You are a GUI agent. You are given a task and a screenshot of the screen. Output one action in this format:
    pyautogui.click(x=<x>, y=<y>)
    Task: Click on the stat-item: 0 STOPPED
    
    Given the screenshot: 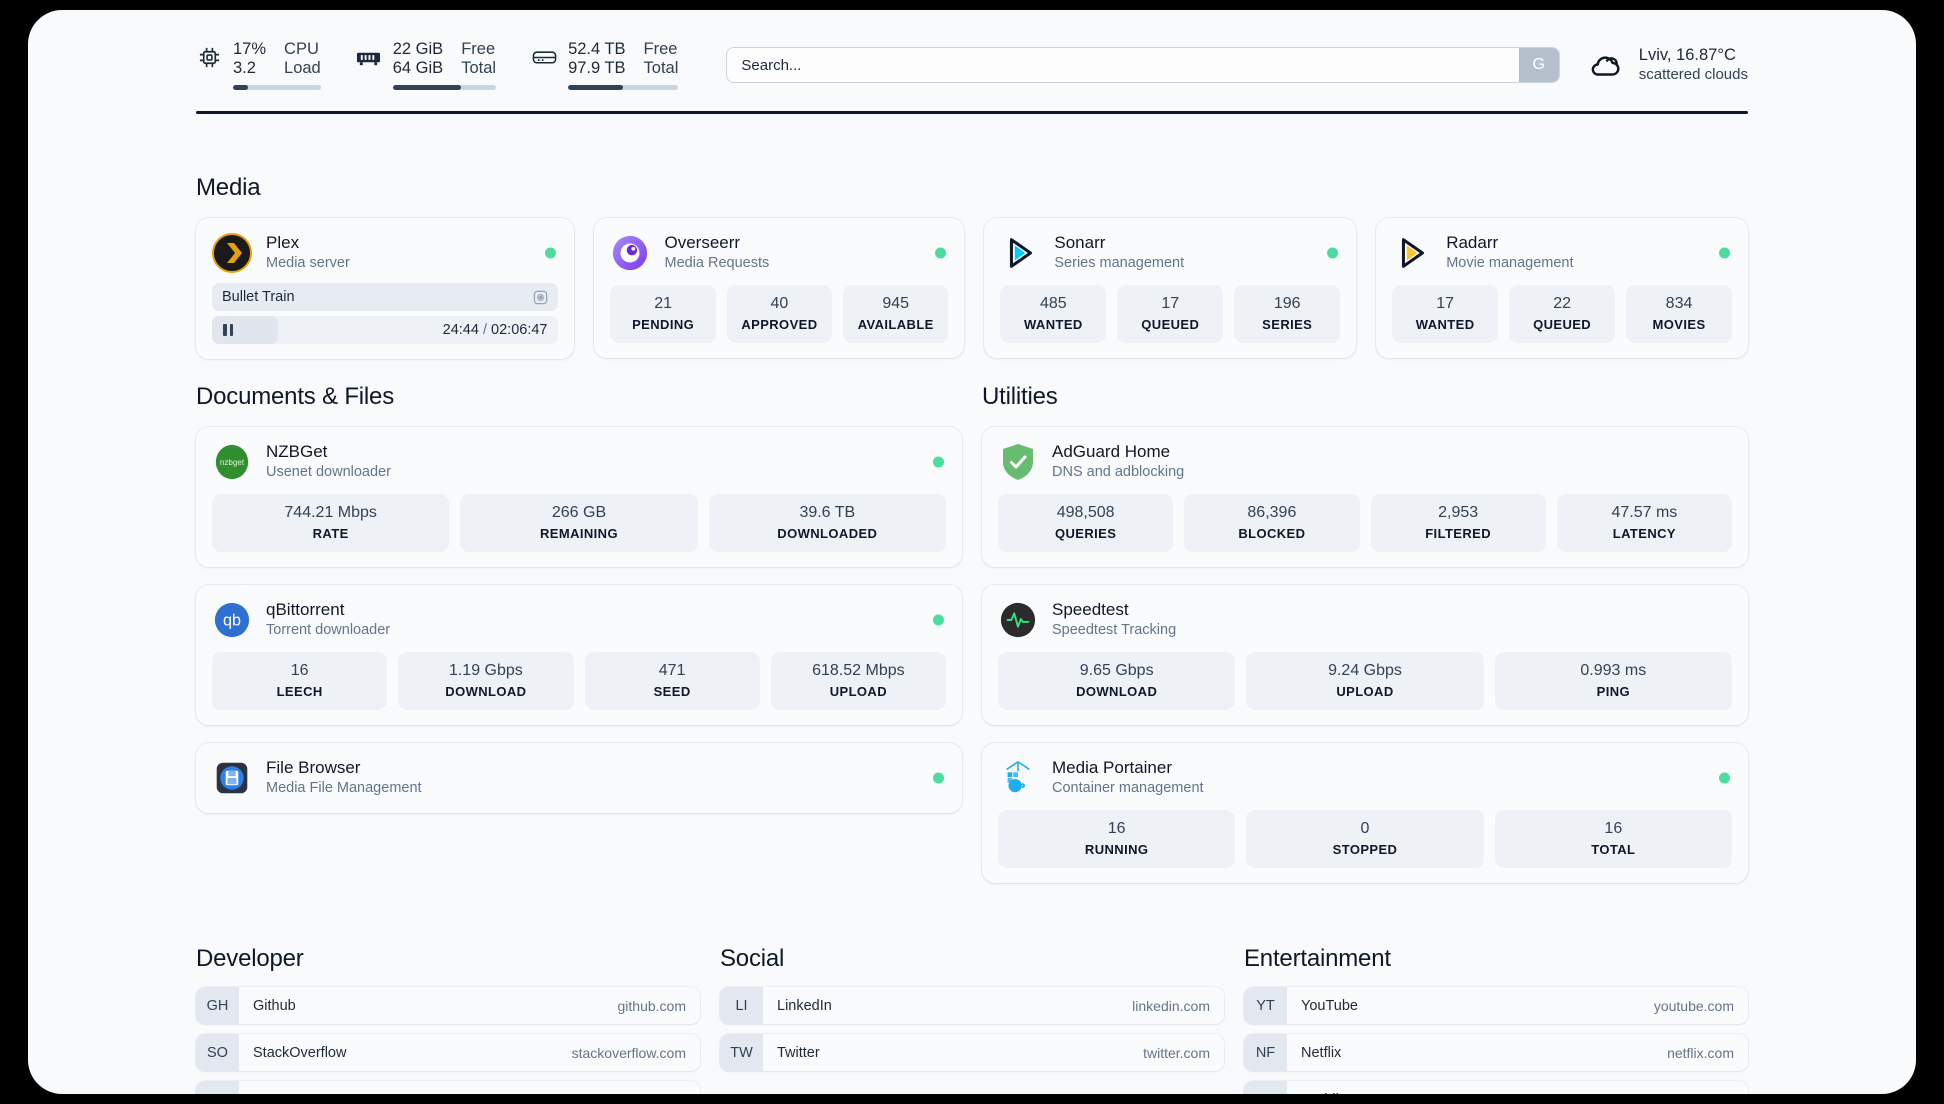 What is the action you would take?
    pyautogui.click(x=1365, y=839)
    